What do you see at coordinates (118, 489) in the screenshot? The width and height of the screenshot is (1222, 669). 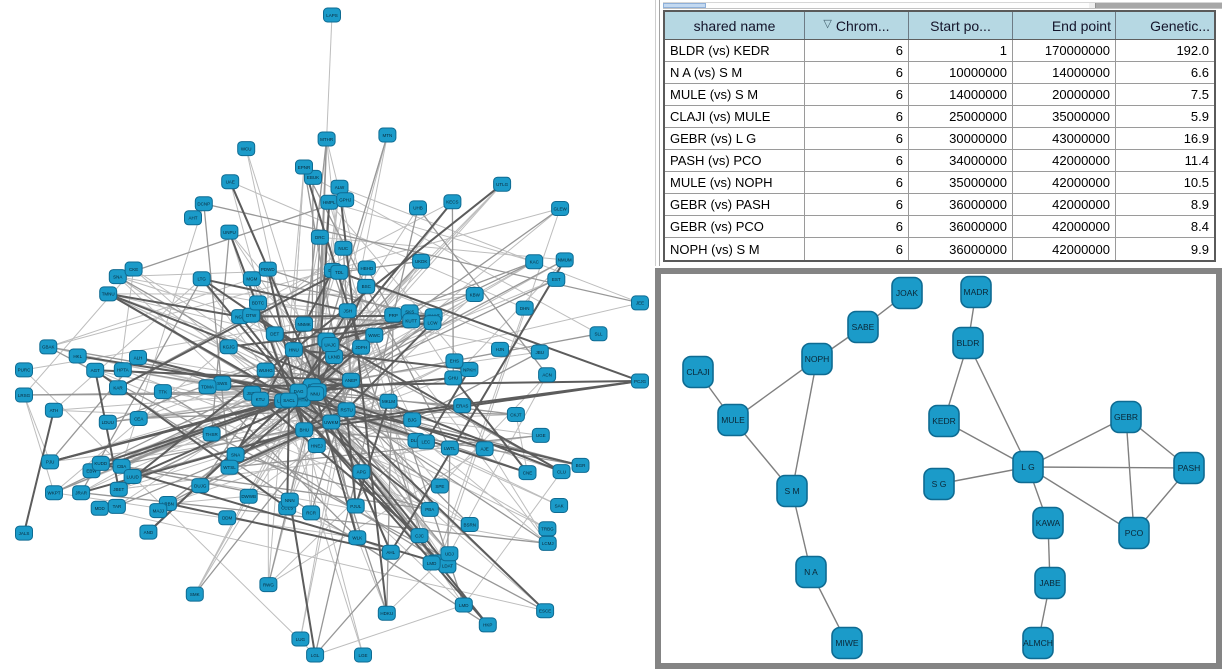 I see `overview-node: JBET` at bounding box center [118, 489].